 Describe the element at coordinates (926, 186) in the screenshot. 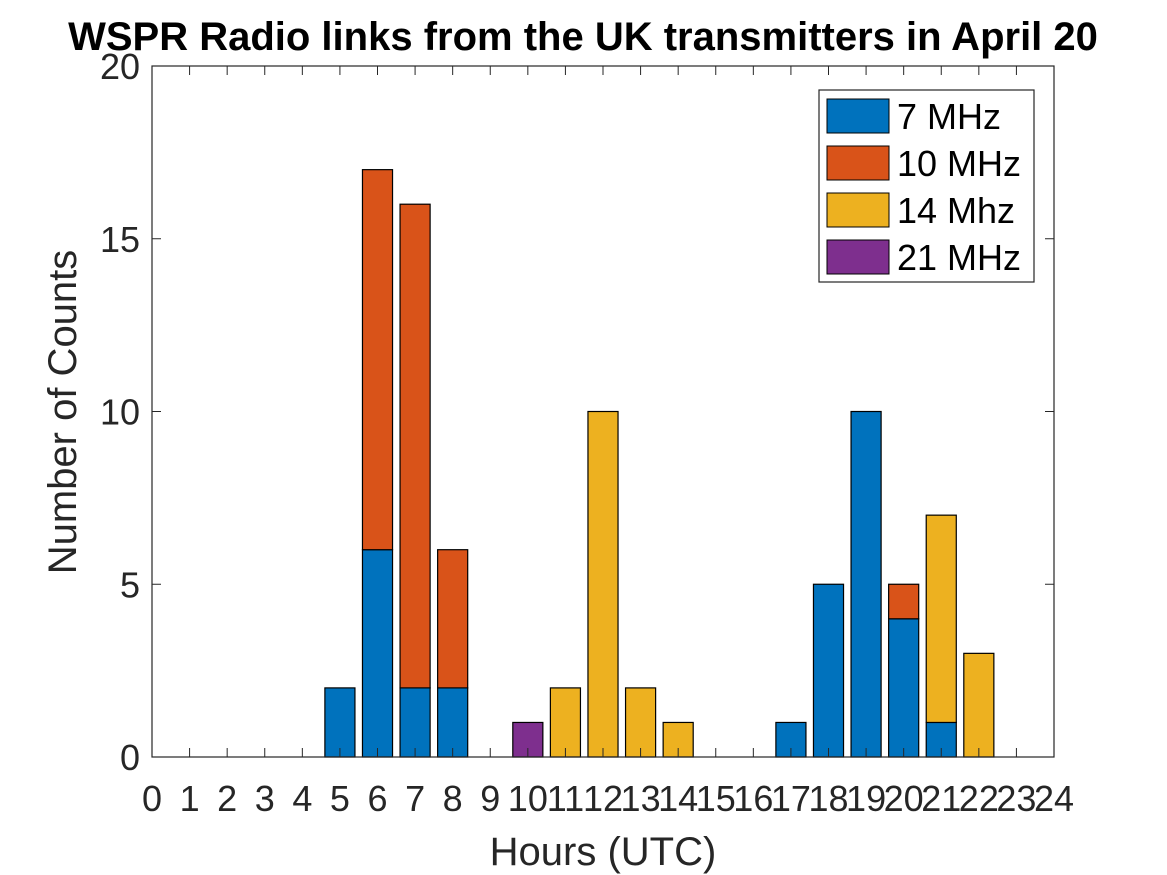

I see `legend: 7 MHz 10 MHz 14 Mhz 21 MHz` at that location.